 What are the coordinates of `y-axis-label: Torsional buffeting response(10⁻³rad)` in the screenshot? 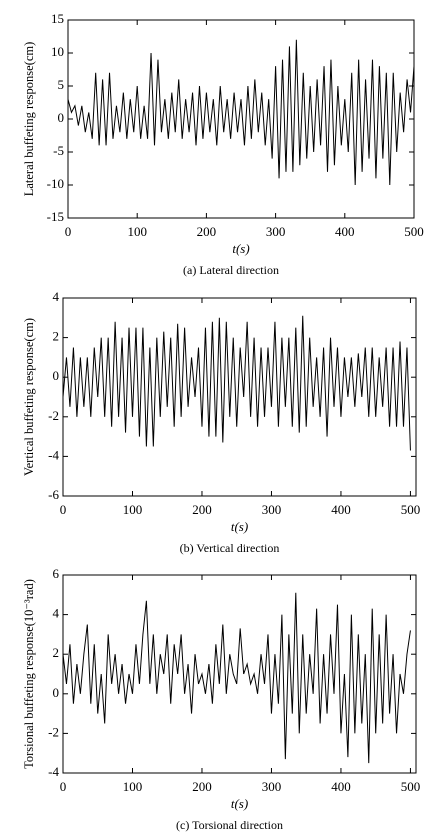 It's located at (29, 674).